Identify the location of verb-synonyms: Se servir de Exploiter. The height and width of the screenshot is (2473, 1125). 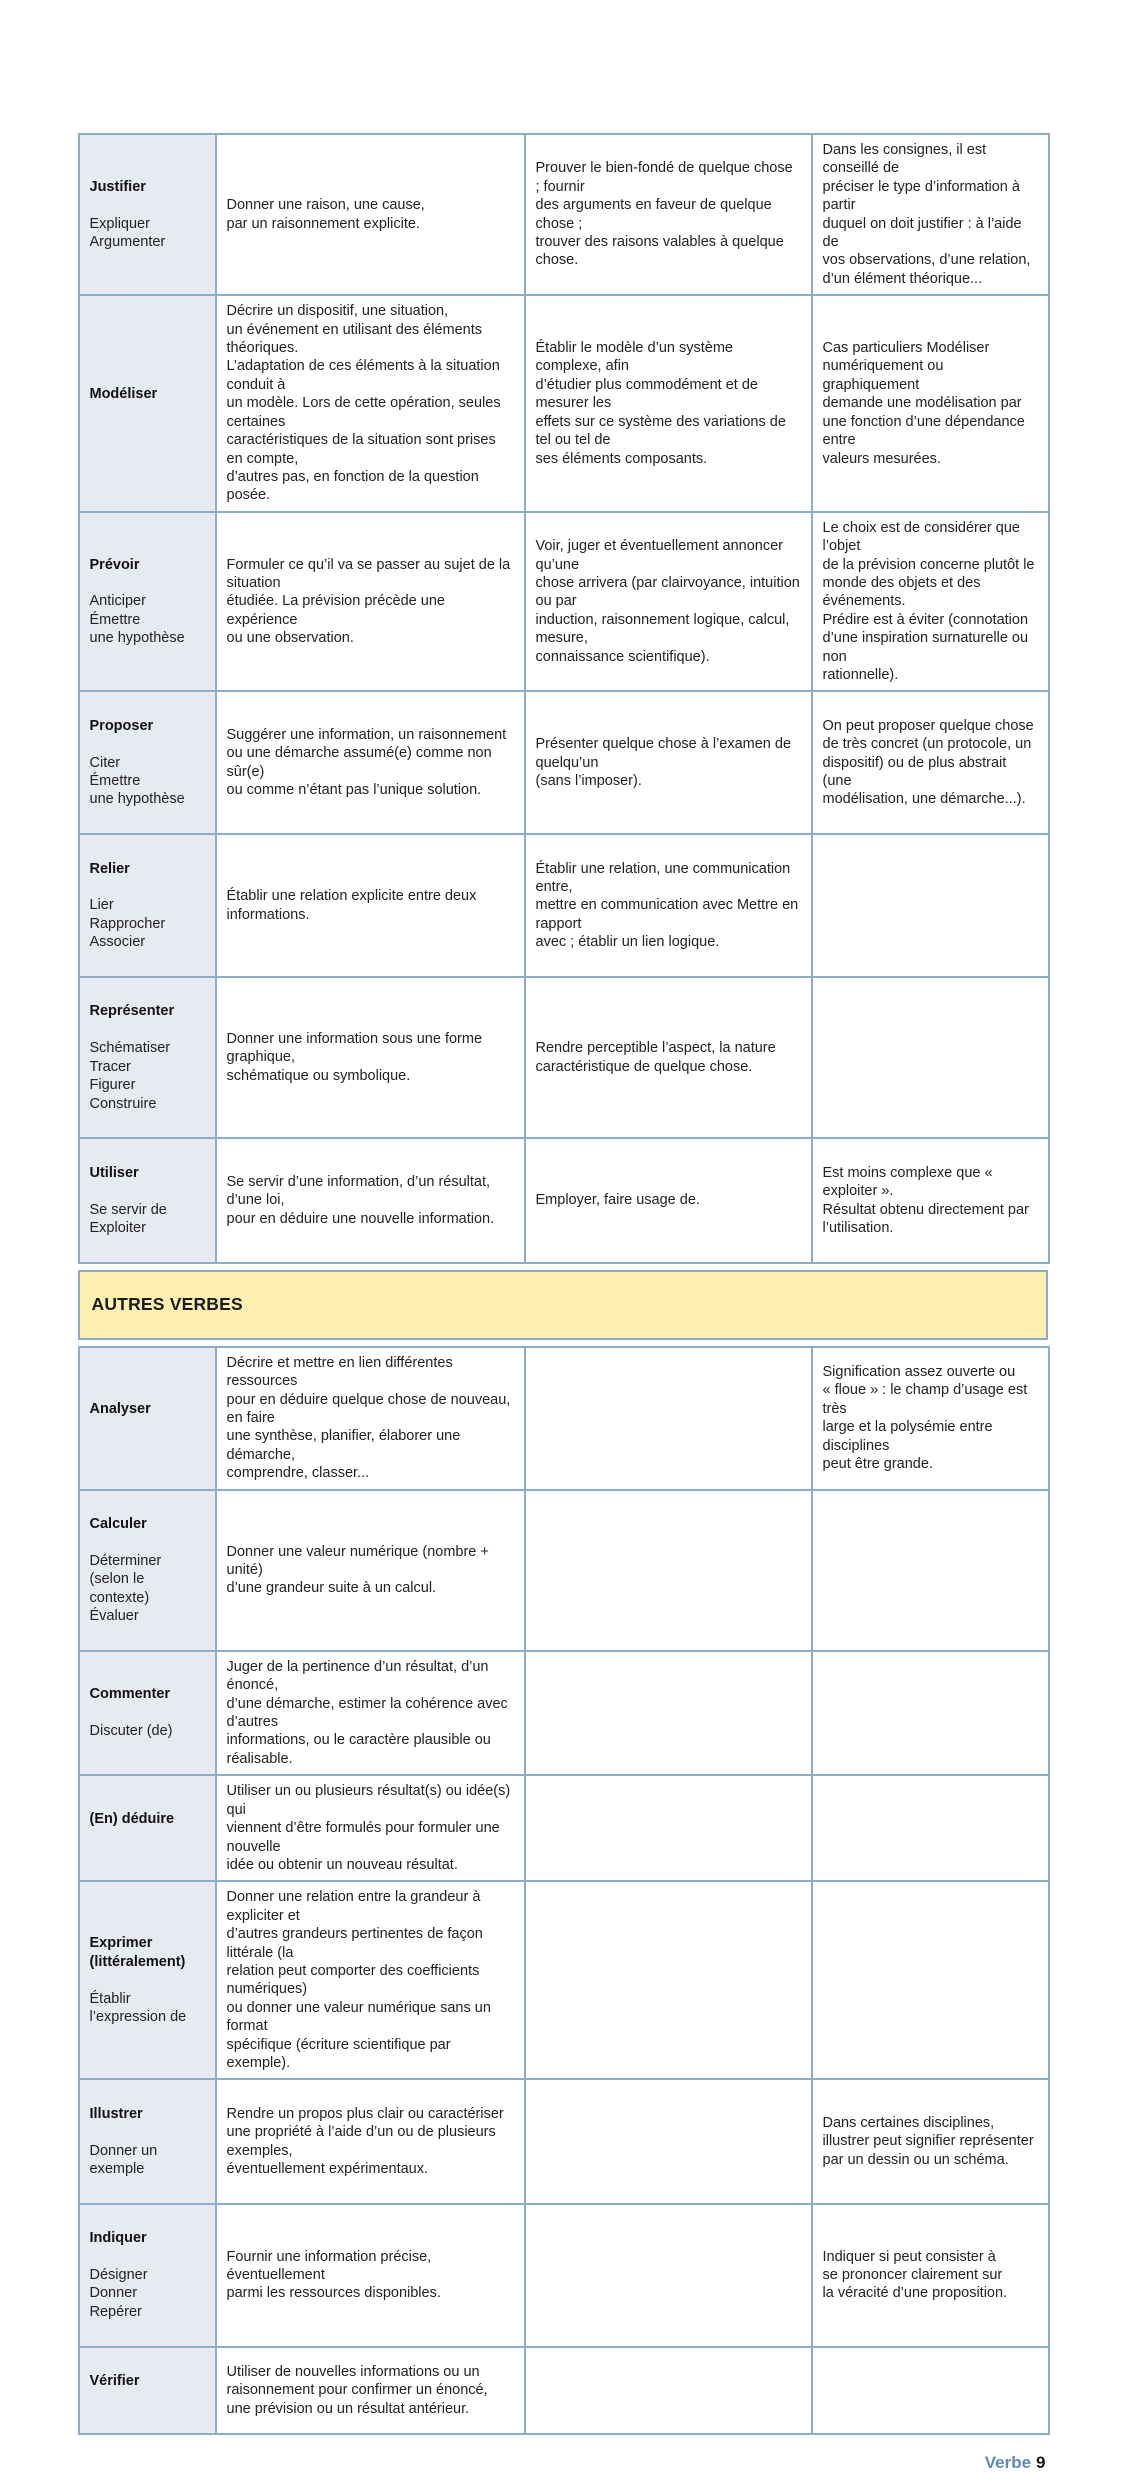
(128, 1218).